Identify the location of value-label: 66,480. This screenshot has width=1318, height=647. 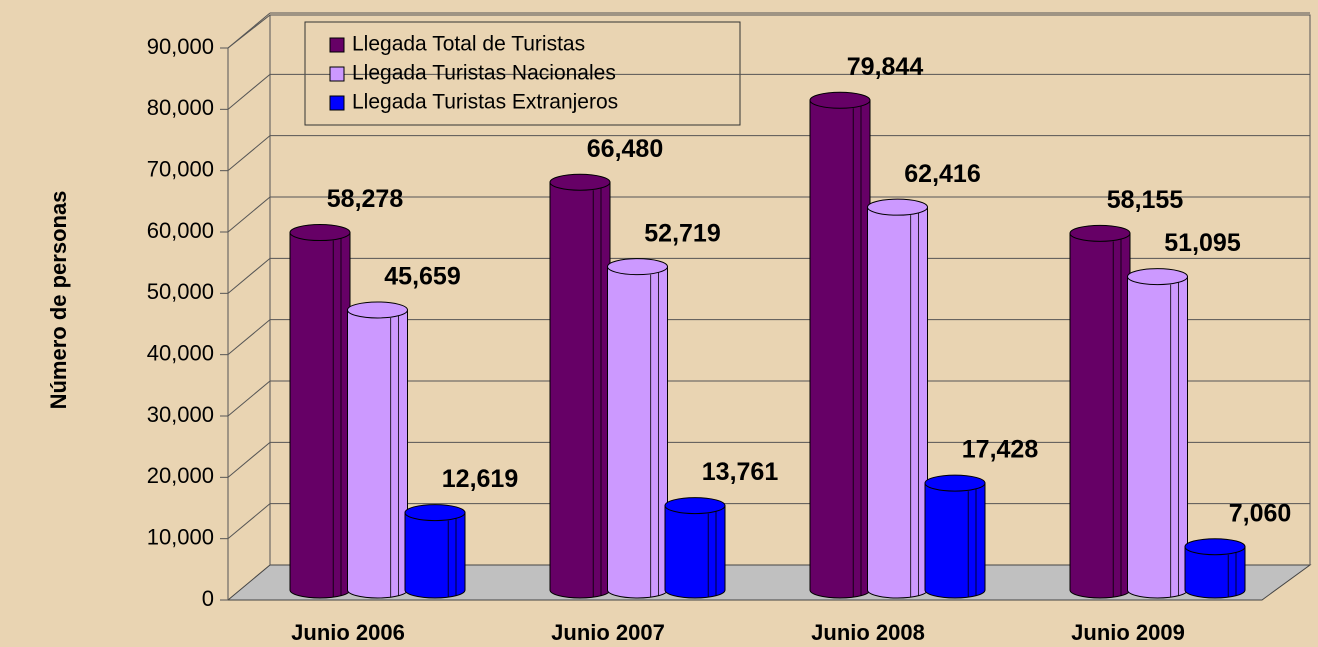
(625, 149).